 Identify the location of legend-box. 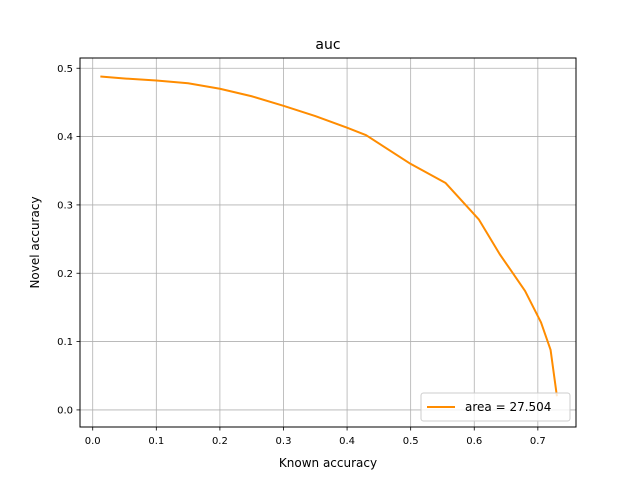
(495, 407).